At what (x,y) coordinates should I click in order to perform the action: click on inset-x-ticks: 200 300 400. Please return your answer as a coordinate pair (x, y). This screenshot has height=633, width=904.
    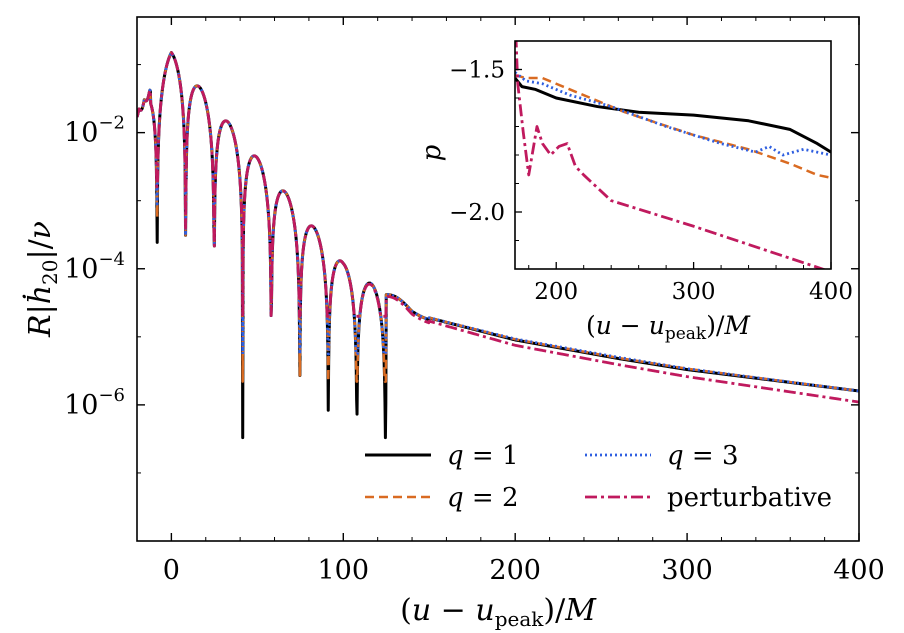
    Looking at the image, I should click on (690, 283).